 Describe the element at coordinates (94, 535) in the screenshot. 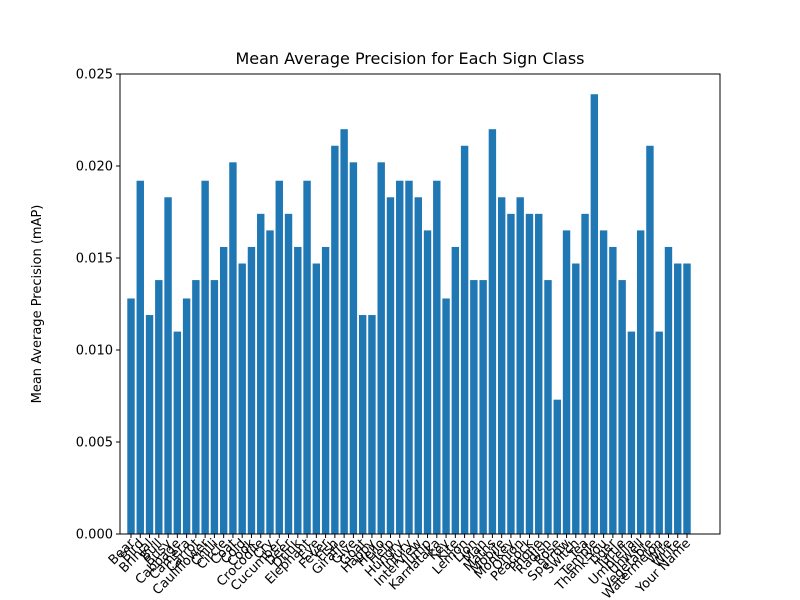

I see `y-tick-label: 0.000` at that location.